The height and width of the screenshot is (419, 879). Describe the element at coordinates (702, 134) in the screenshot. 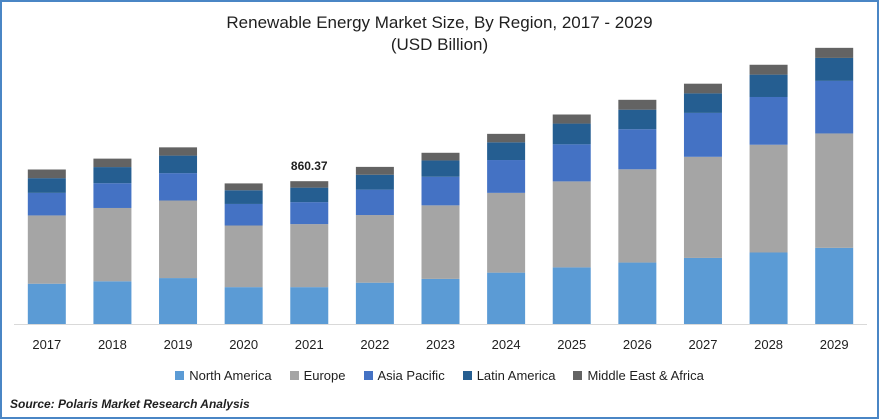

I see `bar-segment-asia-pacific-2027` at that location.